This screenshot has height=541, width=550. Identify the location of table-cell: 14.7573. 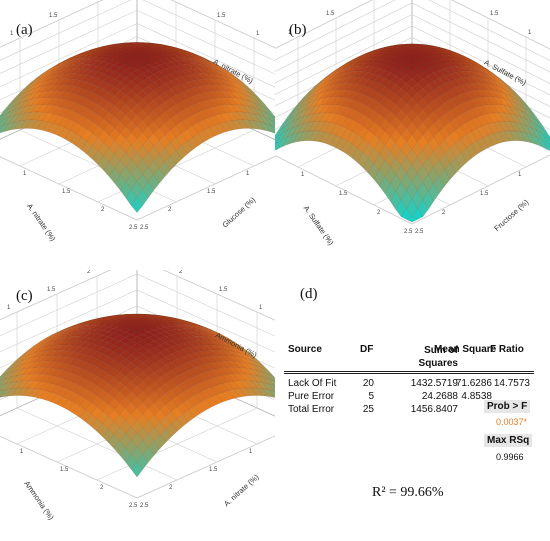
(511, 383).